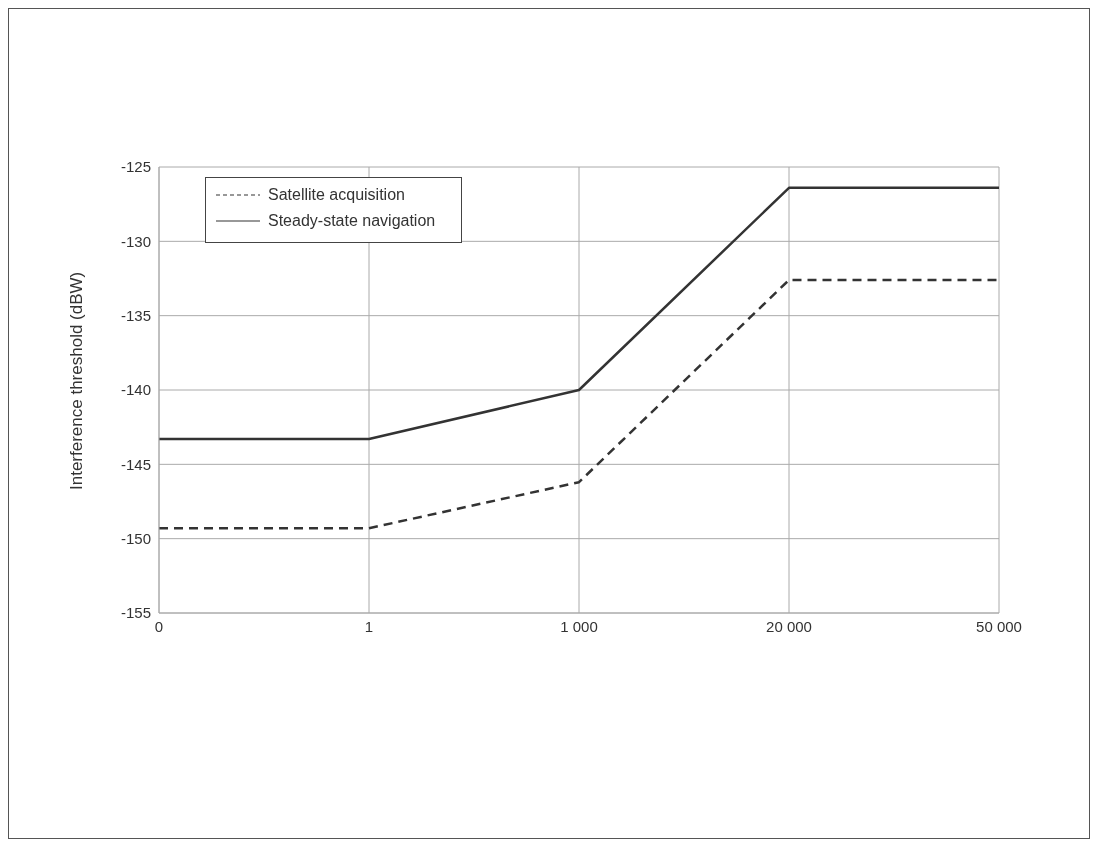 This screenshot has height=845, width=1097. What do you see at coordinates (351, 221) in the screenshot?
I see `legend-label: Steady-state navigation` at bounding box center [351, 221].